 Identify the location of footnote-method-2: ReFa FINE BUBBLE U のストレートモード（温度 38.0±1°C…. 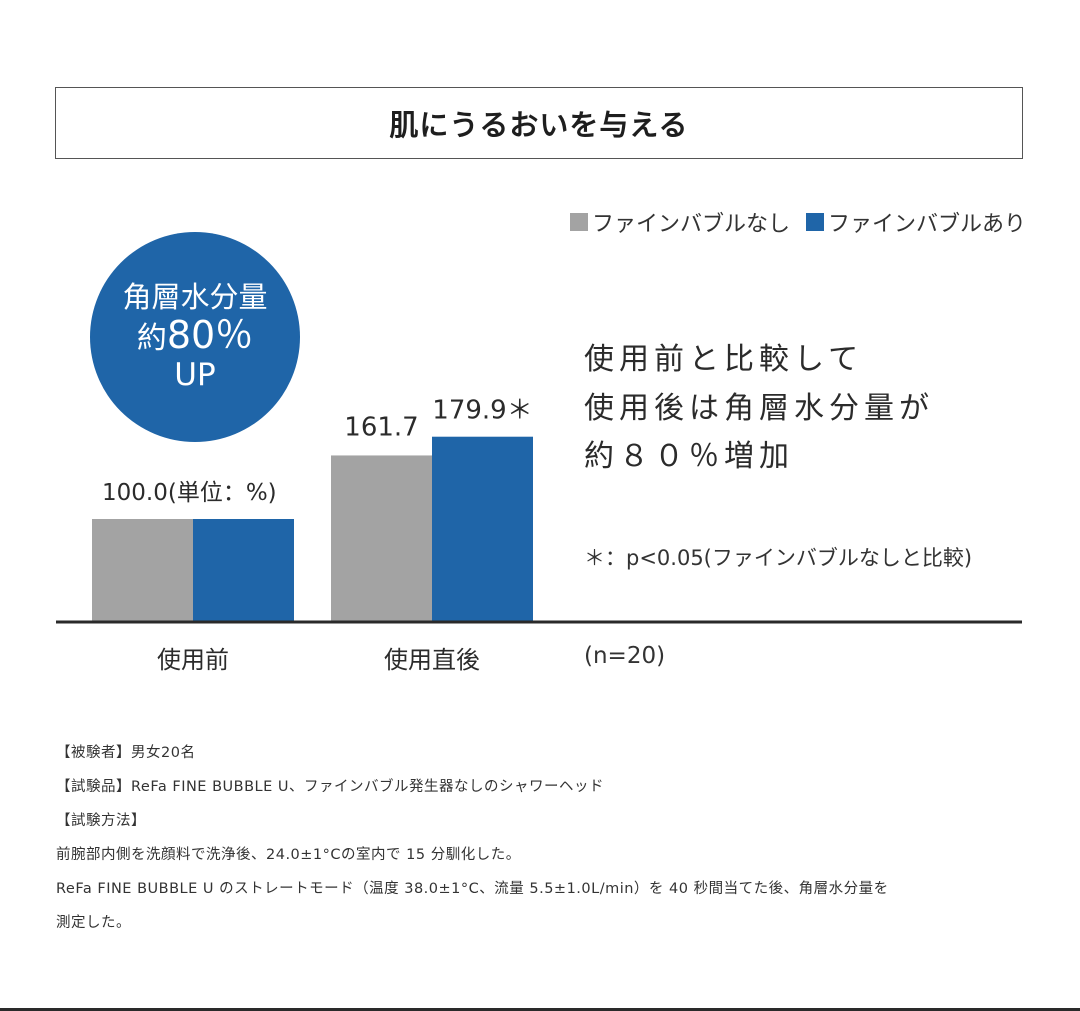
(472, 889).